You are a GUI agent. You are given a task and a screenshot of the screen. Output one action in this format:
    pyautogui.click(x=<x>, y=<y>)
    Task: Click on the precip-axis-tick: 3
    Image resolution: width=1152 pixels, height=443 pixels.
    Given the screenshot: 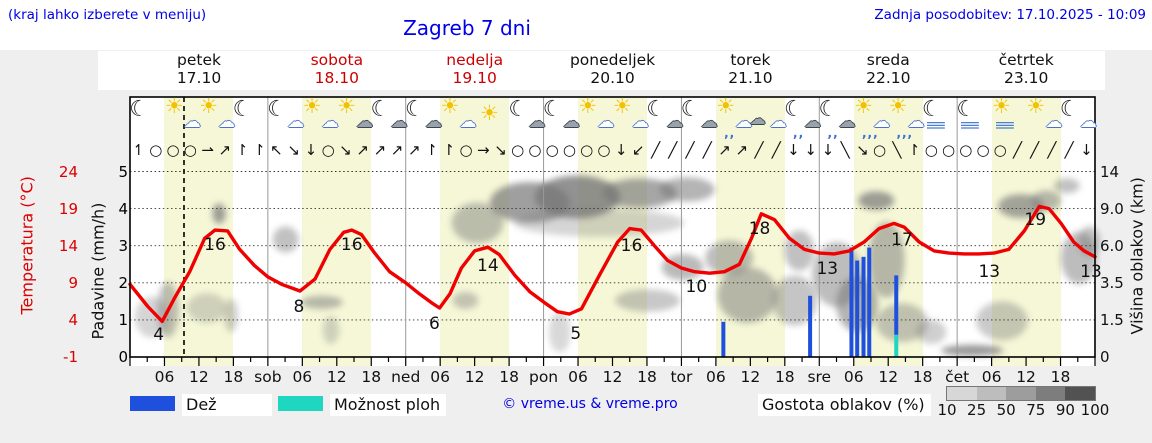 What is the action you would take?
    pyautogui.click(x=123, y=245)
    